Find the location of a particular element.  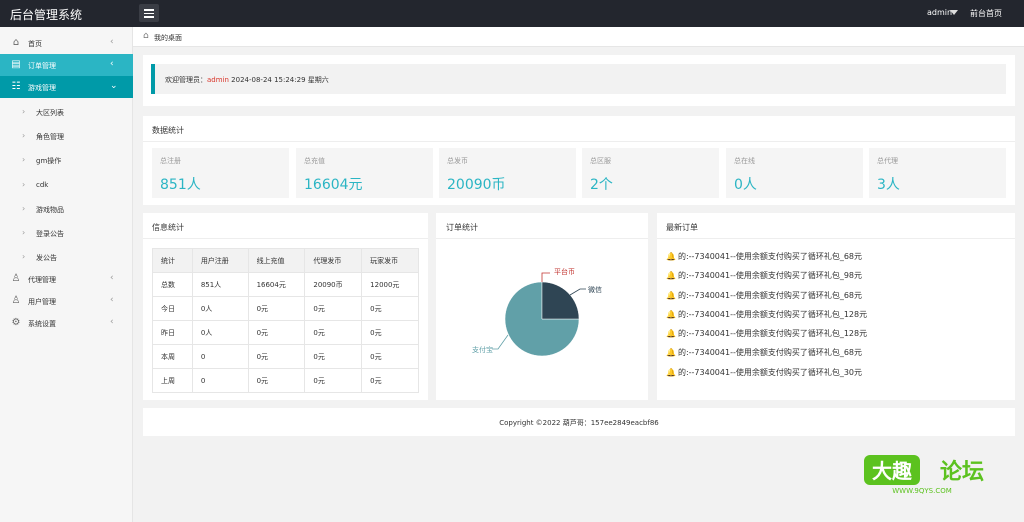

table-cell: 12000元 is located at coordinates (390, 284).